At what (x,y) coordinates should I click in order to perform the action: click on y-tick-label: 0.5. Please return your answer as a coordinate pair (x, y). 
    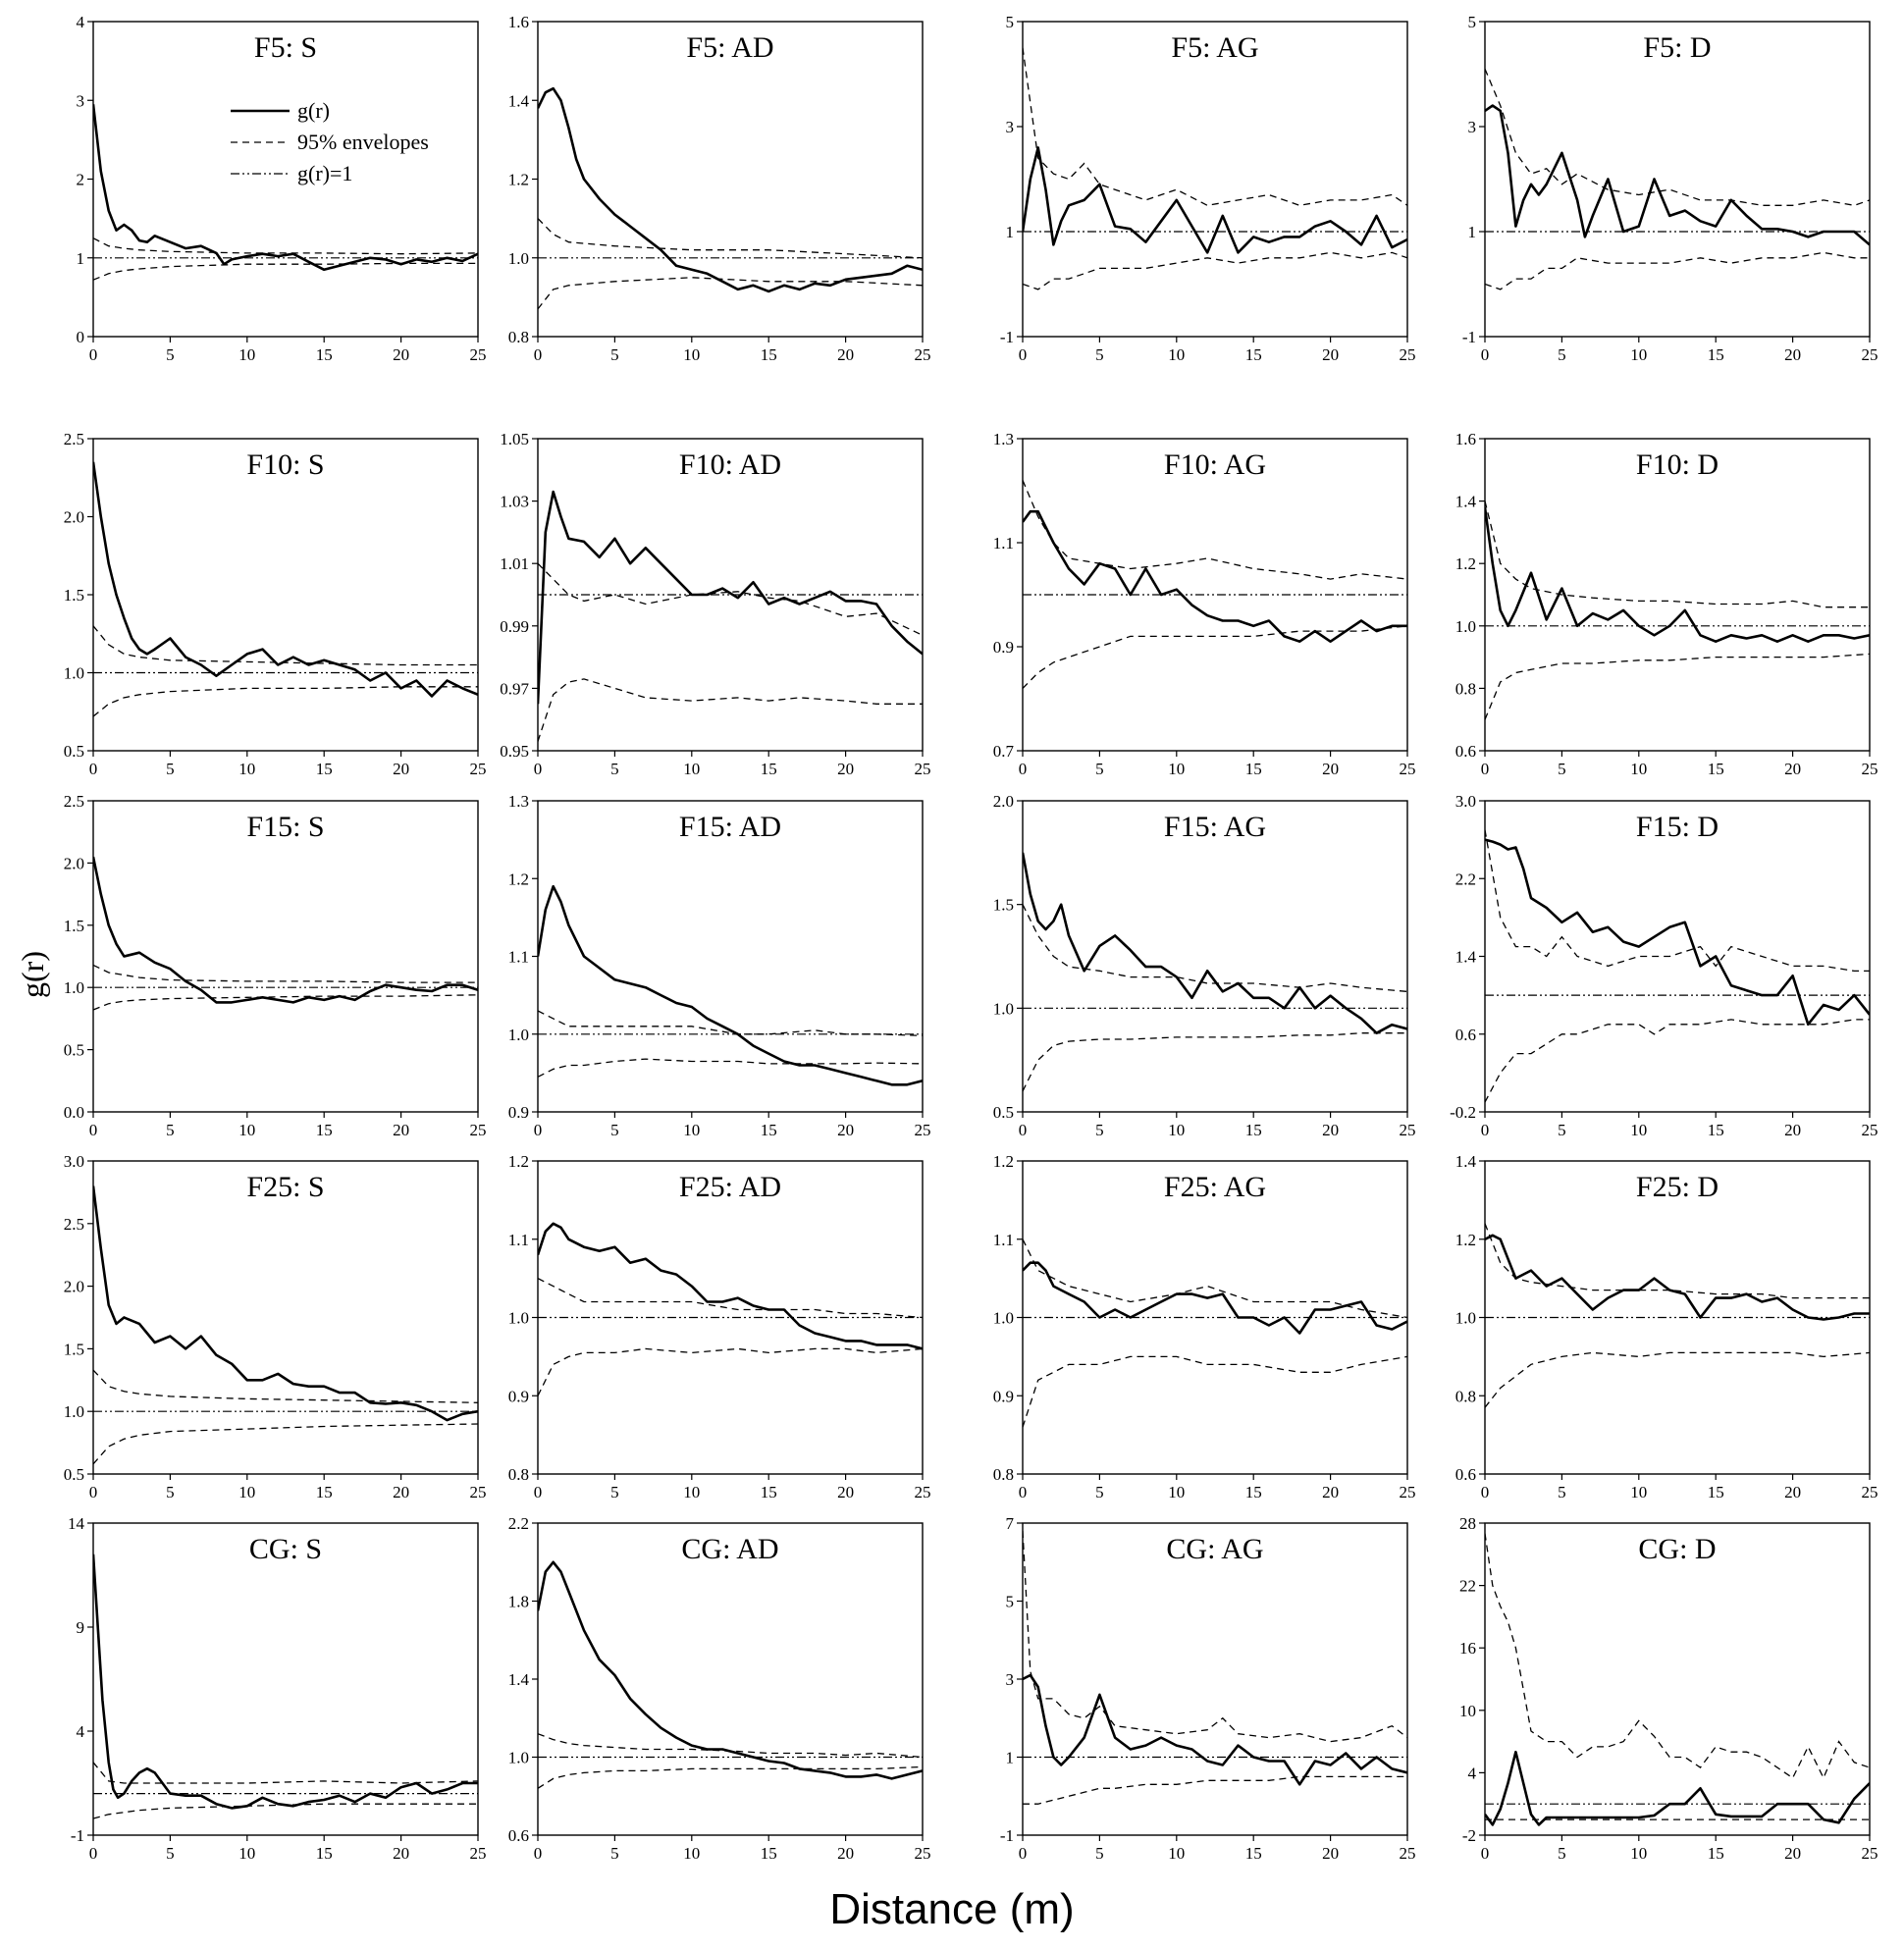
    Looking at the image, I should click on (74, 1474).